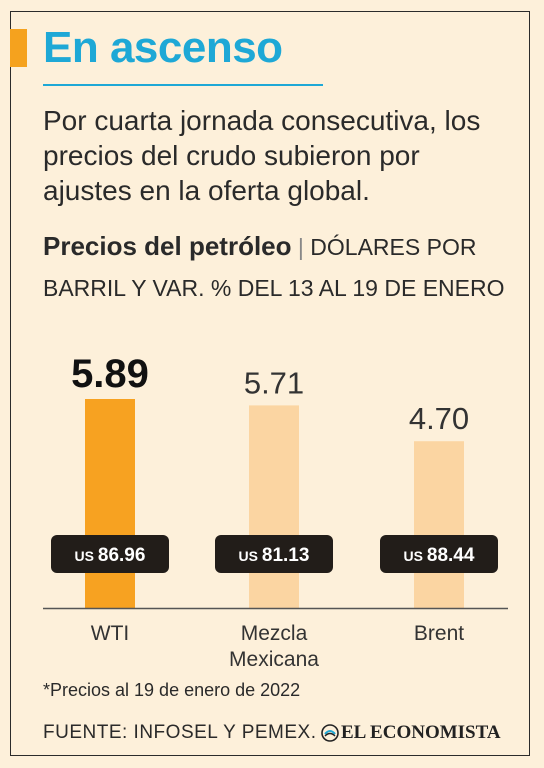 This screenshot has height=768, width=544. Describe the element at coordinates (172, 690) in the screenshot. I see `footnote: *Precios al 19 de enero de 2022` at that location.